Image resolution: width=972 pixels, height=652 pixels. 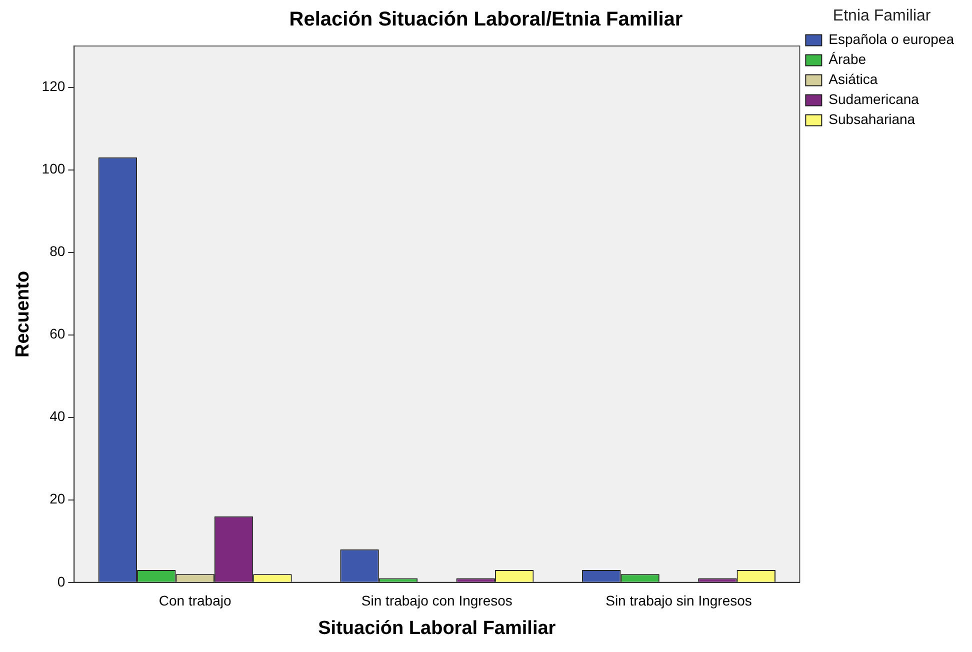 What do you see at coordinates (195, 600) in the screenshot?
I see `x-tick-label: Con trabajo` at bounding box center [195, 600].